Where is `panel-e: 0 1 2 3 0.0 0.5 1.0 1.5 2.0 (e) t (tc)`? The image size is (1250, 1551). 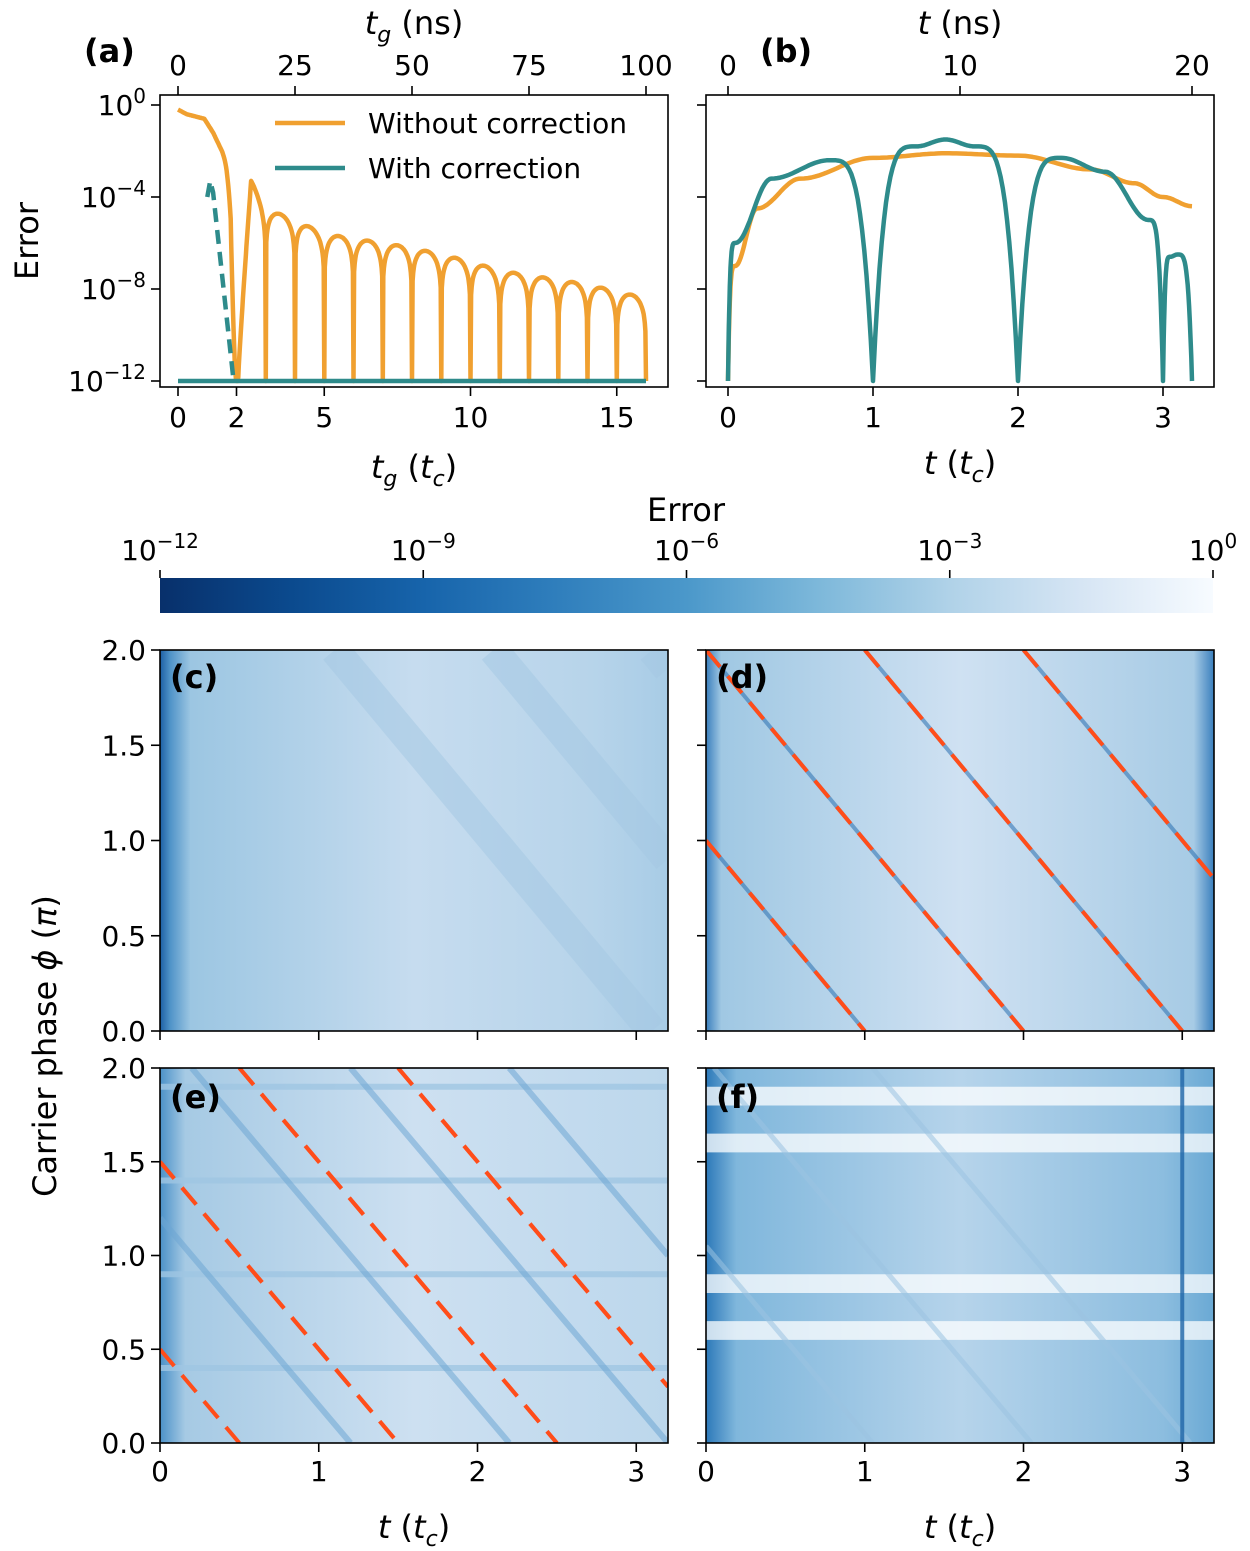 panel-e: 0 1 2 3 0.0 0.5 1.0 1.5 2.0 (e) t (tc) is located at coordinates (385, 1301).